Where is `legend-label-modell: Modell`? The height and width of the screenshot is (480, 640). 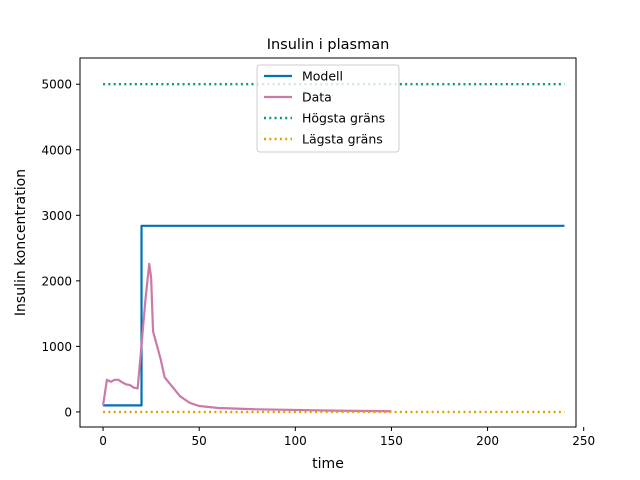 legend-label-modell: Modell is located at coordinates (322, 76).